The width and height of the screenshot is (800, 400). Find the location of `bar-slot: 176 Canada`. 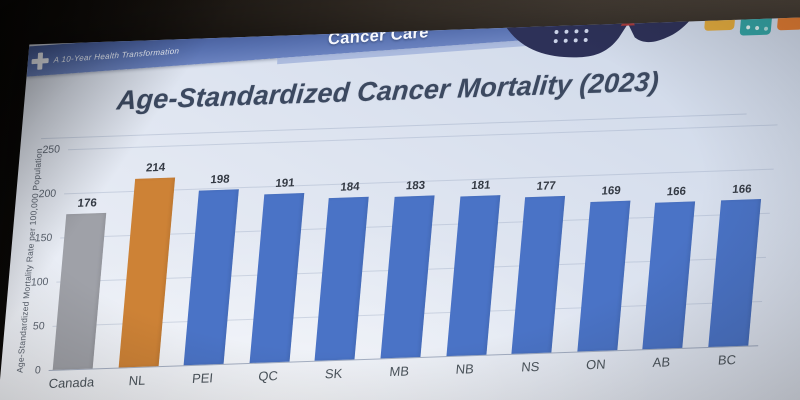

bar-slot: 176 Canada is located at coordinates (80, 269).